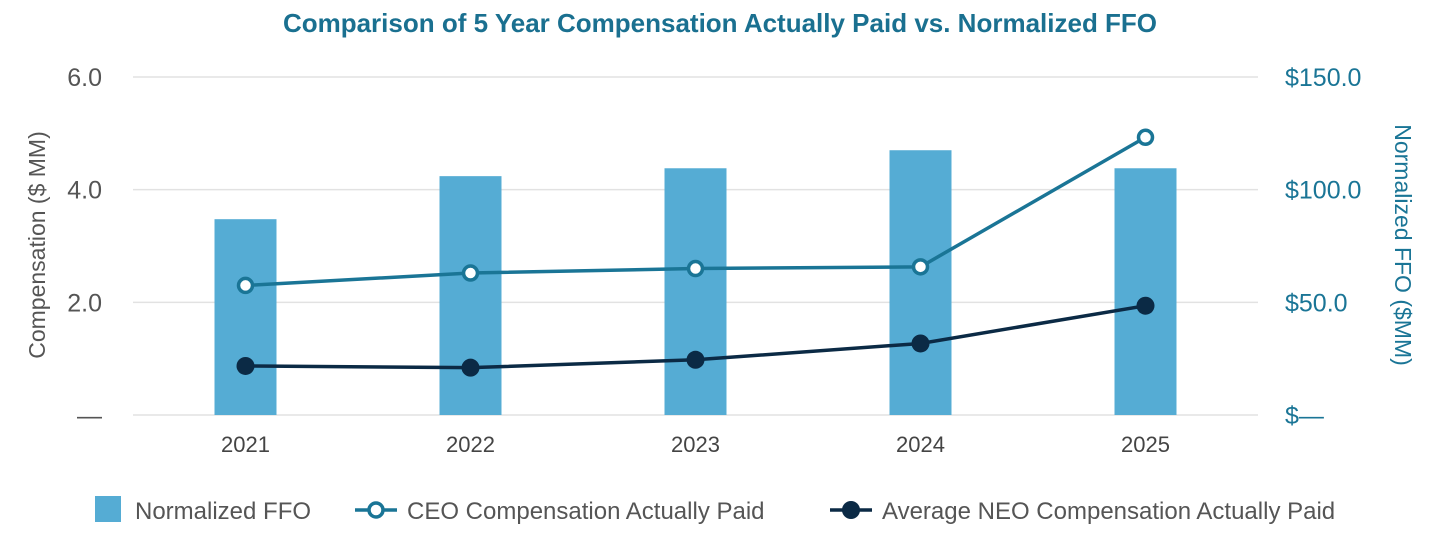 The height and width of the screenshot is (550, 1440). What do you see at coordinates (84, 78) in the screenshot?
I see `y-left-tick-label: 6.0` at bounding box center [84, 78].